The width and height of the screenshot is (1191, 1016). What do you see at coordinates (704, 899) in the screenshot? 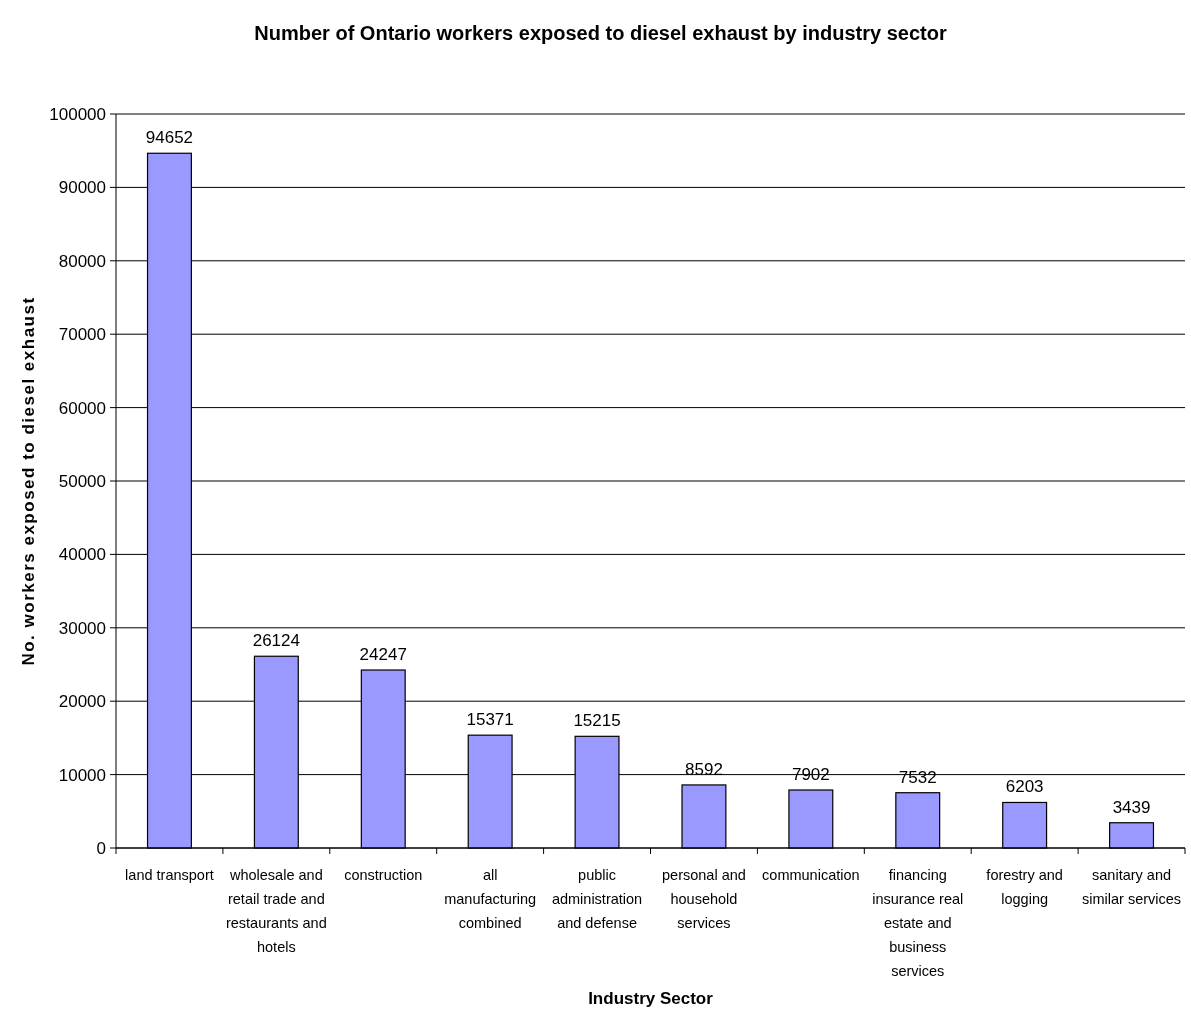
I see `x-tick-label: personal and household services` at bounding box center [704, 899].